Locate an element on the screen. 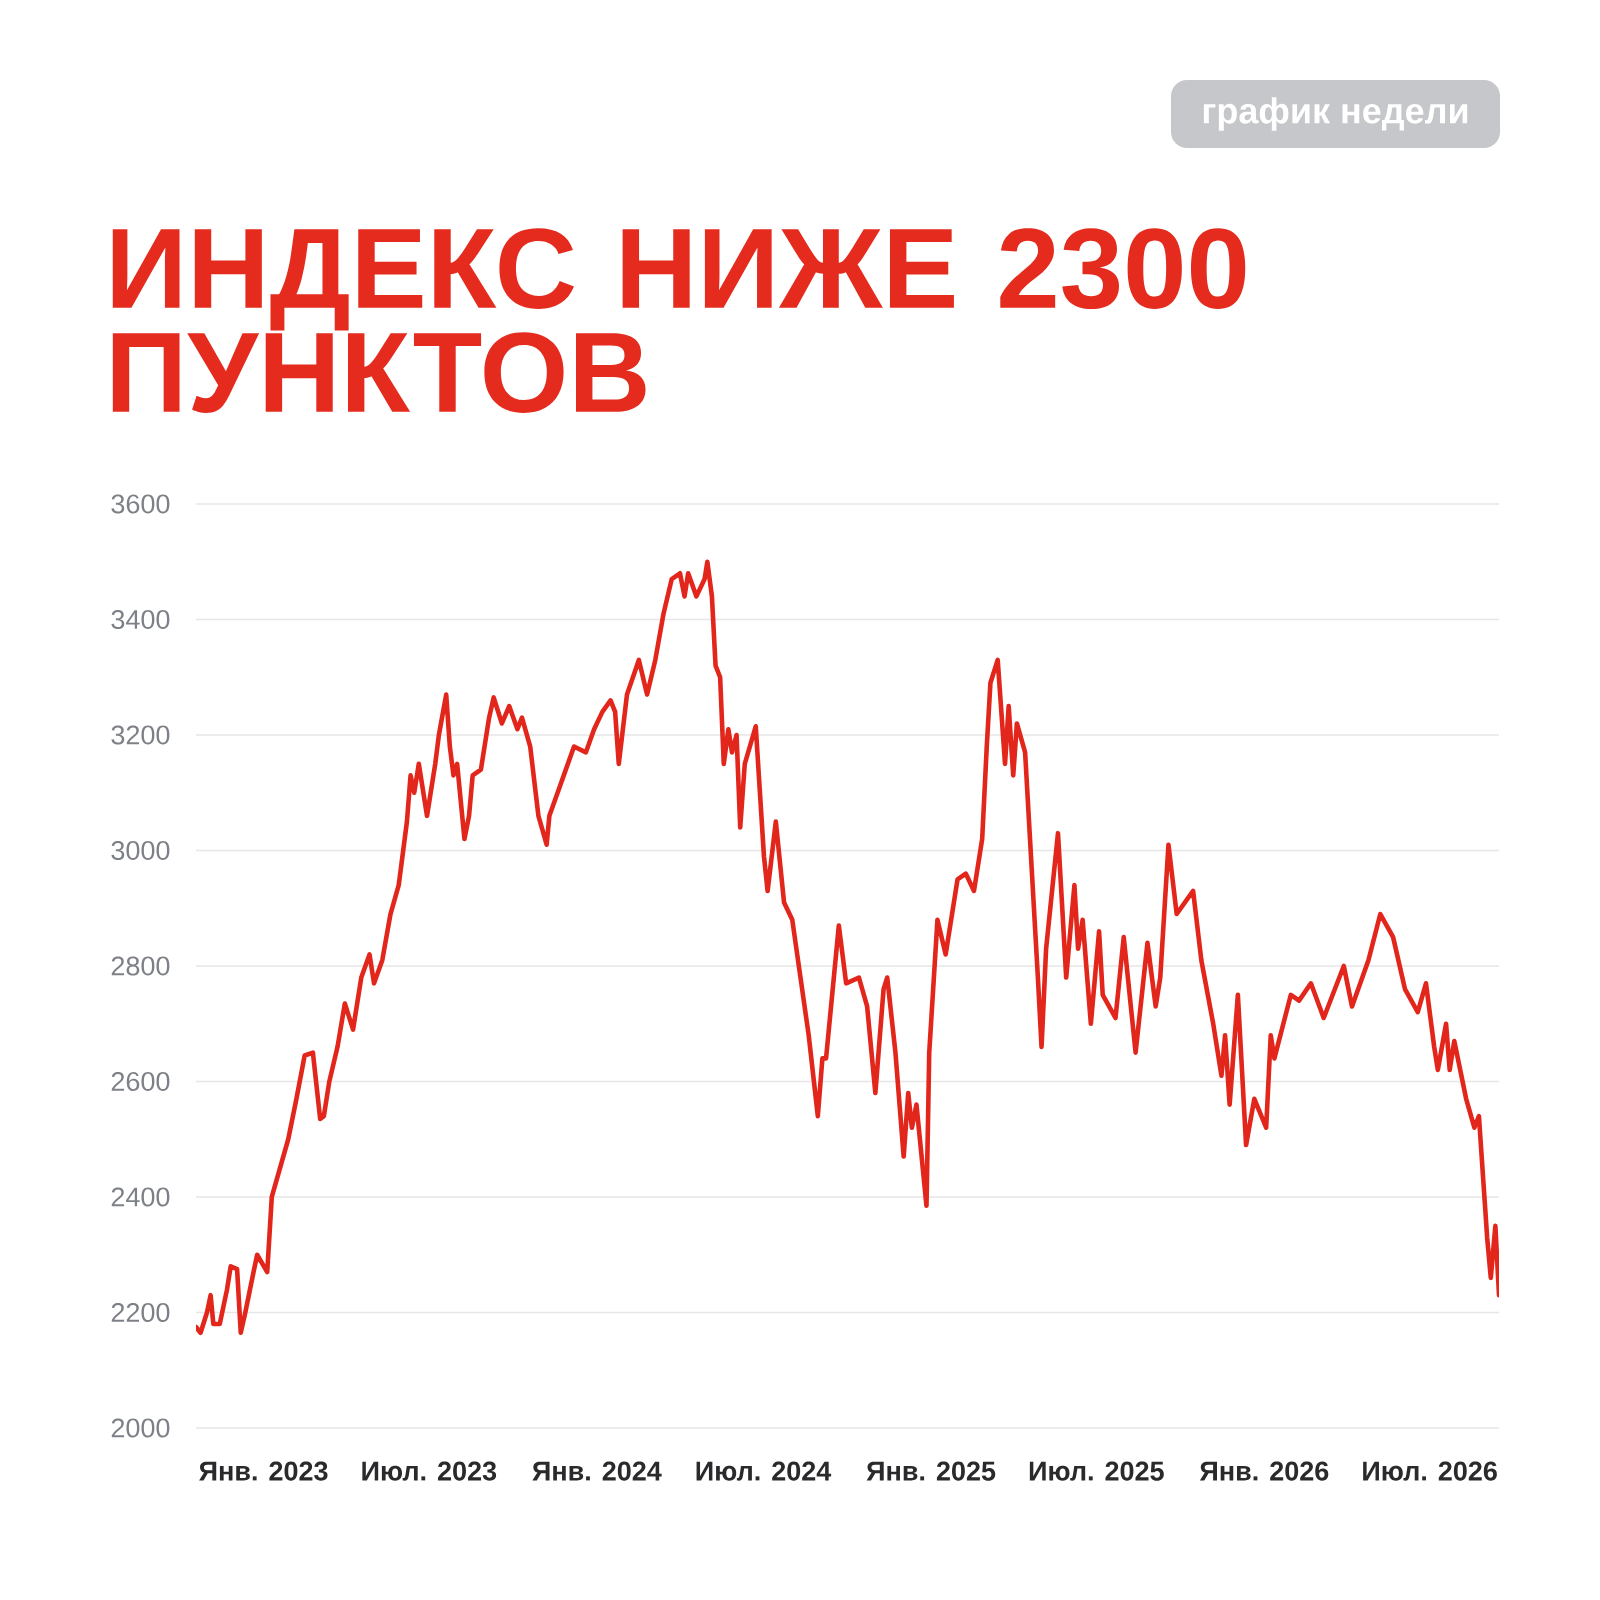 The image size is (1600, 1600). x-tick-label: Янв. 2023 is located at coordinates (263, 1471).